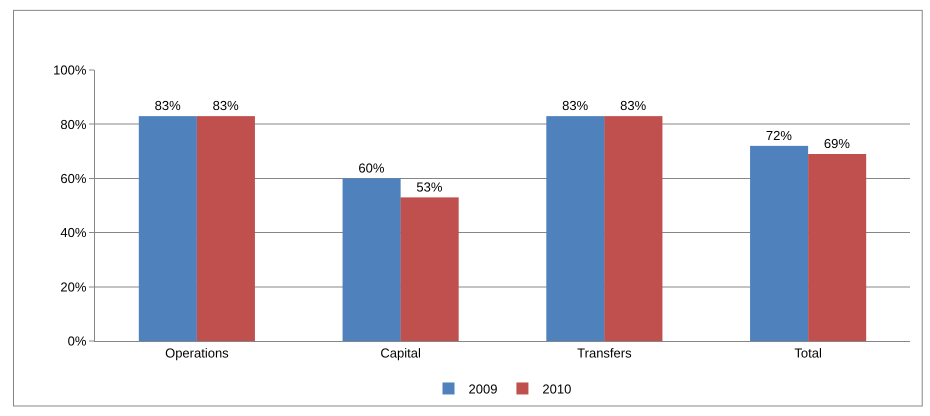 The image size is (930, 416). Describe the element at coordinates (808, 353) in the screenshot. I see `x-tick-label: Total` at that location.